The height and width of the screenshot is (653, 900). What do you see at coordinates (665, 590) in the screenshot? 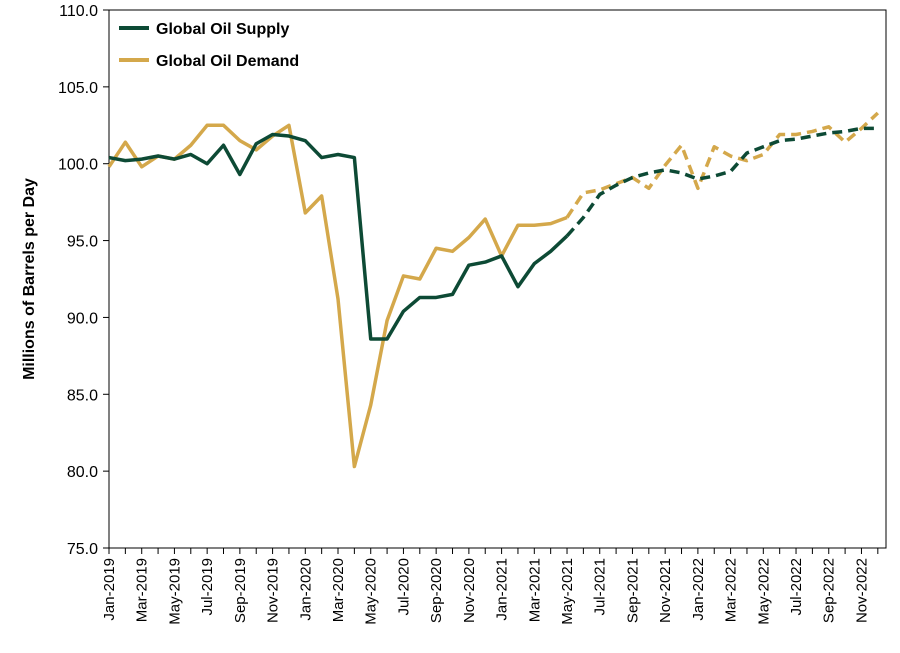
I see `x-tick-label: Nov-2021` at bounding box center [665, 590].